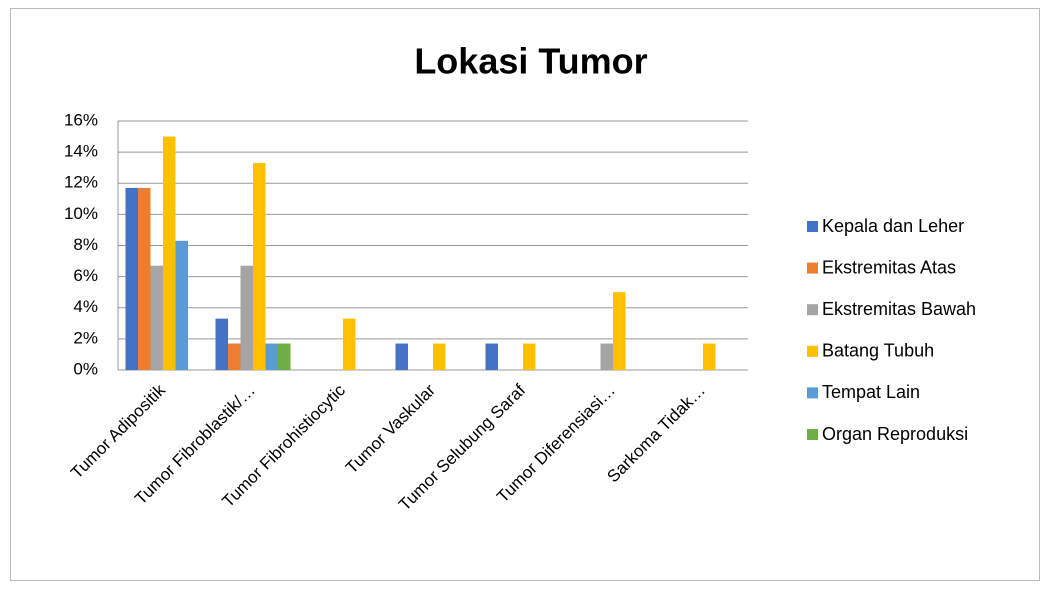 The height and width of the screenshot is (592, 1044). Describe the element at coordinates (878, 351) in the screenshot. I see `legend-label: Batang Tubuh` at that location.